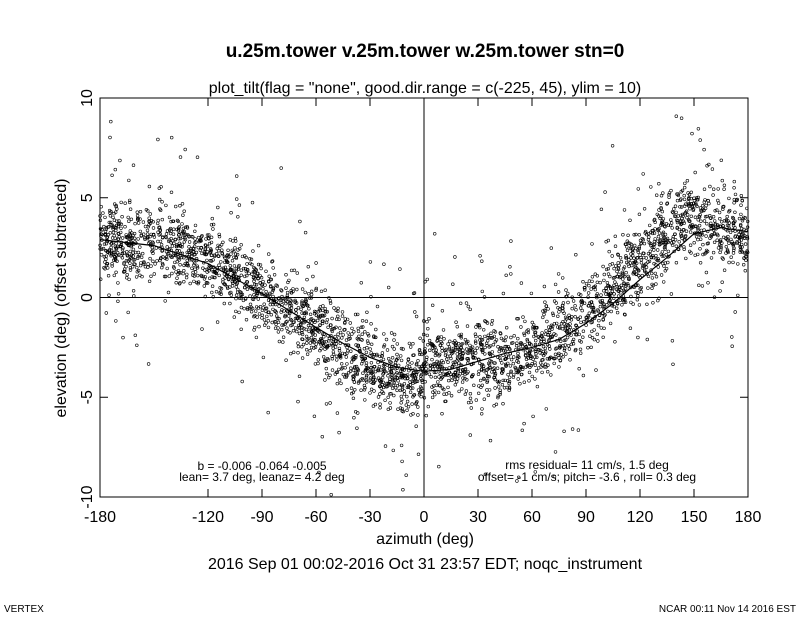 The width and height of the screenshot is (800, 620). What do you see at coordinates (87, 397) in the screenshot?
I see `y-tick-label: -5` at bounding box center [87, 397].